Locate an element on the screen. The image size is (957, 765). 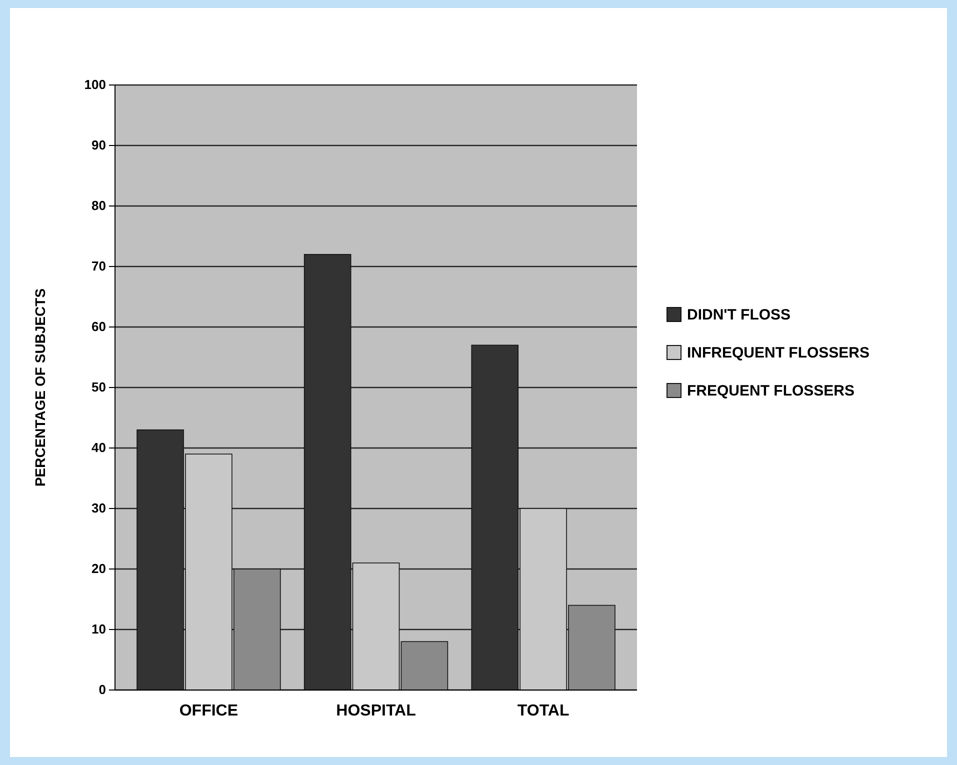
y-axis-title: PERCENTAGE OF SUBJECTS is located at coordinates (40, 387).